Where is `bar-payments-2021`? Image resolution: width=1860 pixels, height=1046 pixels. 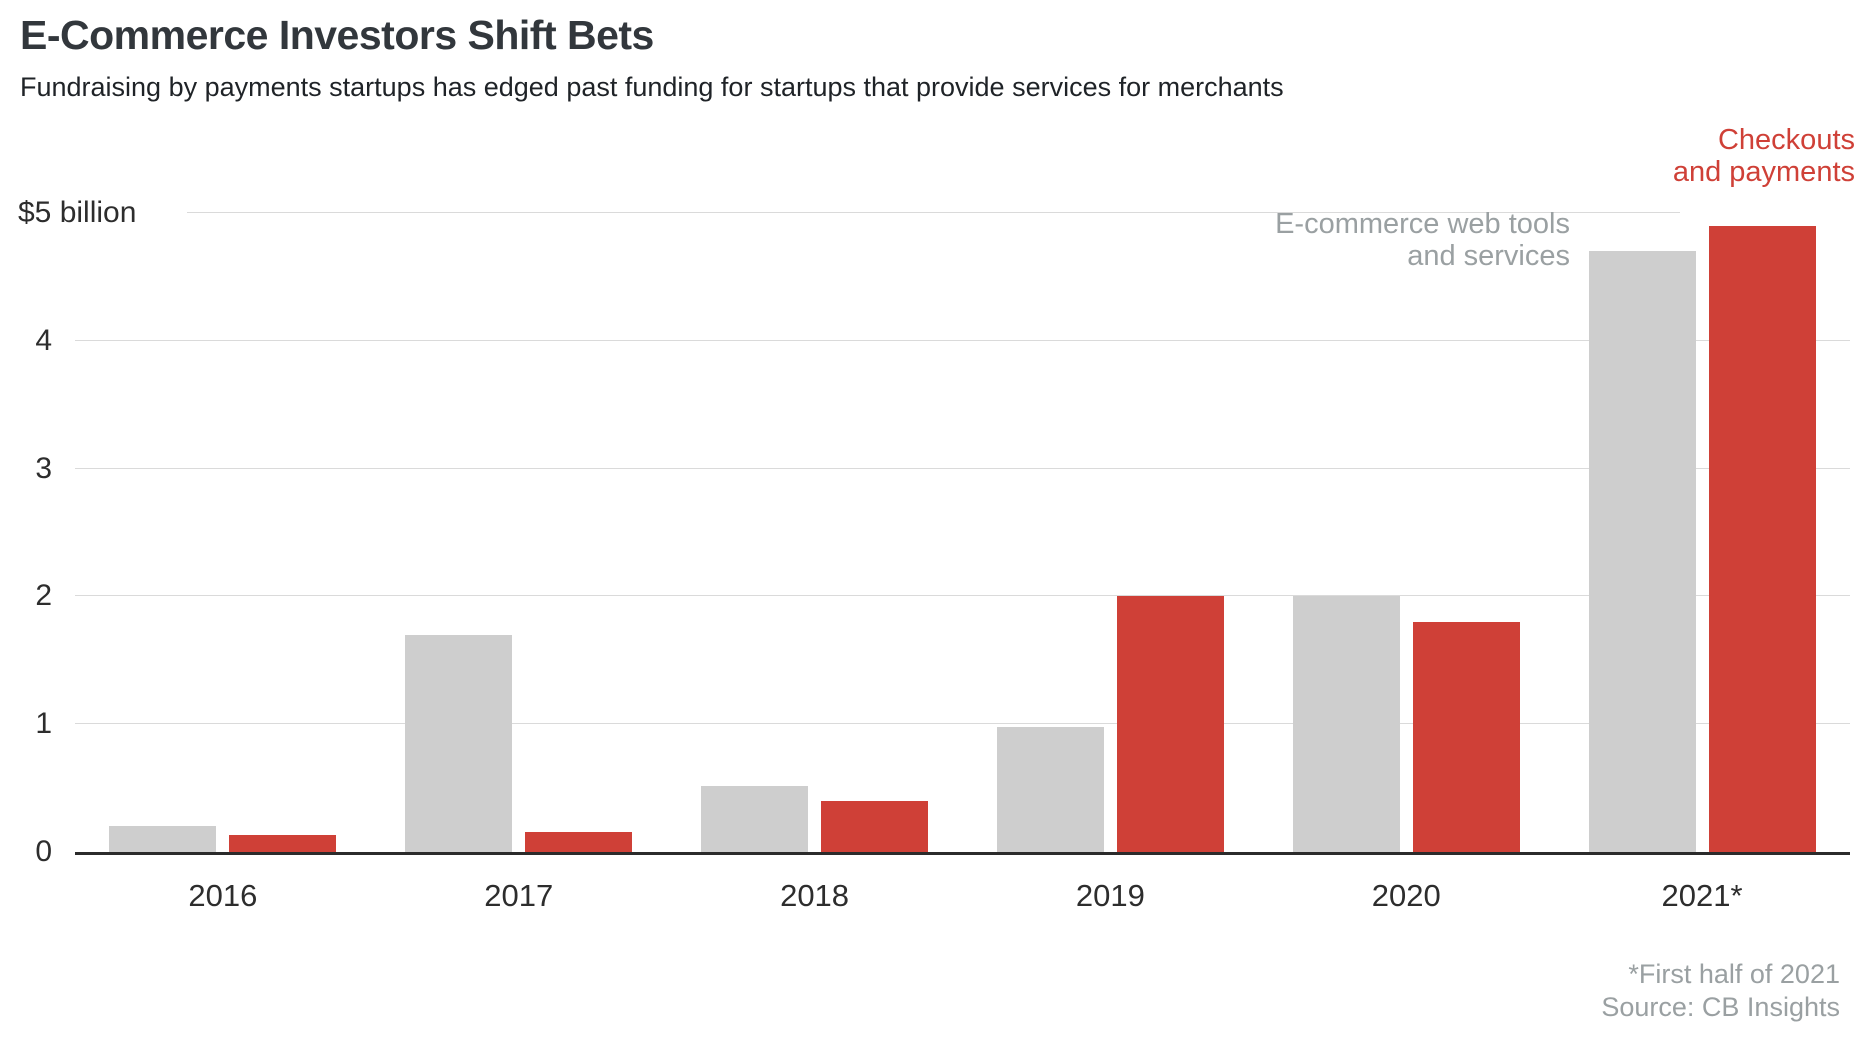
bar-payments-2021 is located at coordinates (1762, 538).